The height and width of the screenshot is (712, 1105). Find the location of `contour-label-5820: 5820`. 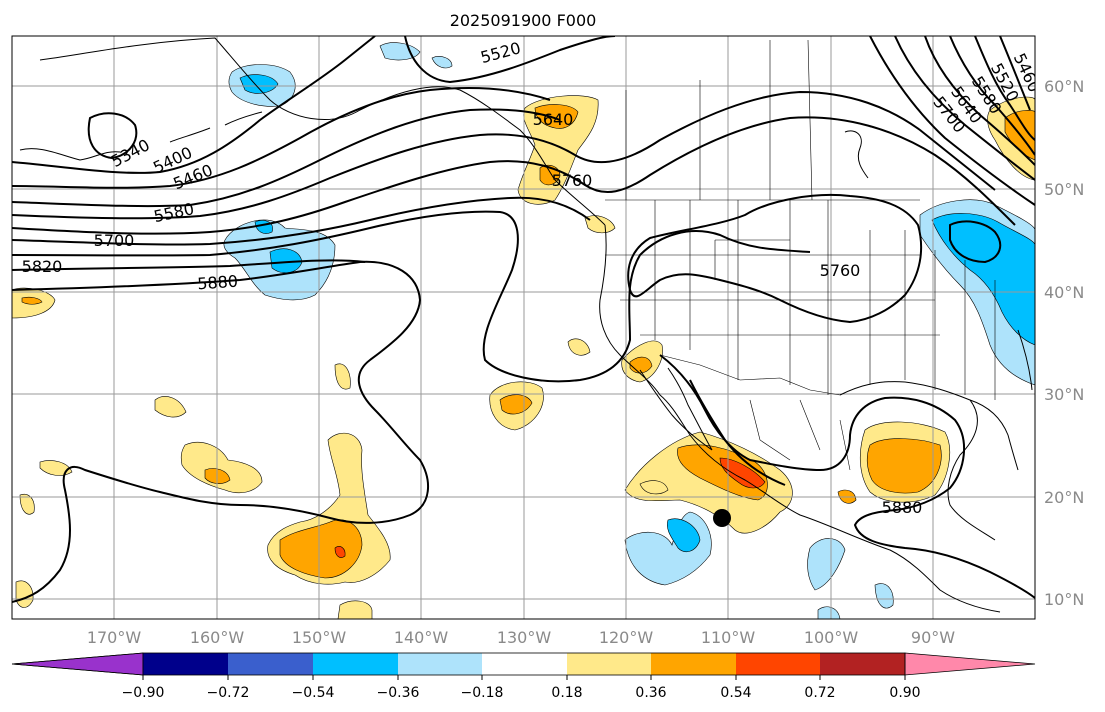

contour-label-5820: 5820 is located at coordinates (42, 266).